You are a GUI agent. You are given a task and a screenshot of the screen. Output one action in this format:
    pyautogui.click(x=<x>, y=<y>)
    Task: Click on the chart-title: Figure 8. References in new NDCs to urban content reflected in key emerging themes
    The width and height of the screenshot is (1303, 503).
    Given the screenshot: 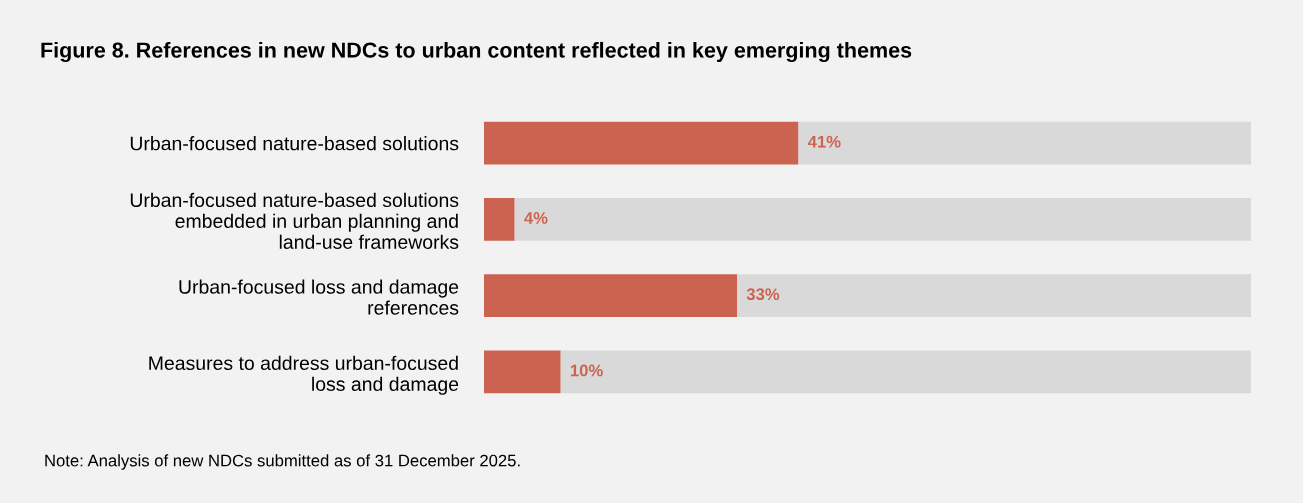 What is the action you would take?
    pyautogui.click(x=476, y=52)
    